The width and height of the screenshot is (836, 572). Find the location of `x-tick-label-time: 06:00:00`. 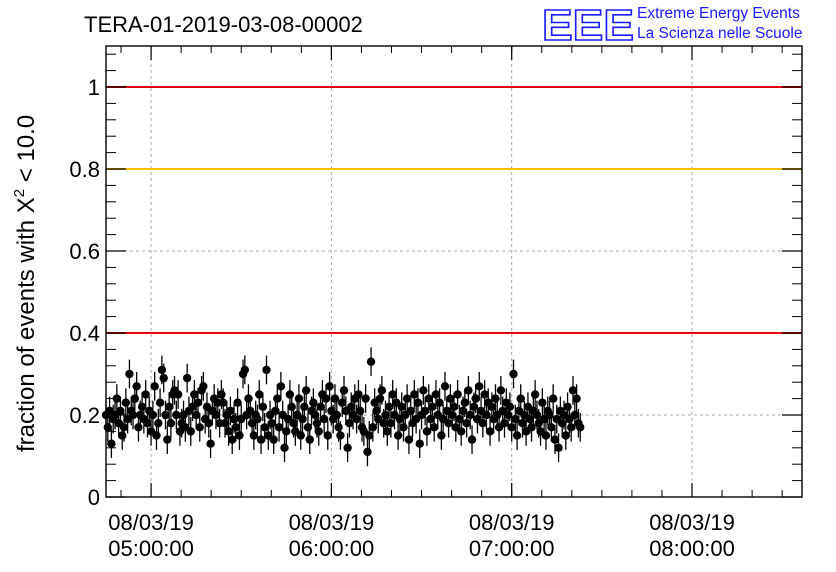

x-tick-label-time: 06:00:00 is located at coordinates (332, 548).